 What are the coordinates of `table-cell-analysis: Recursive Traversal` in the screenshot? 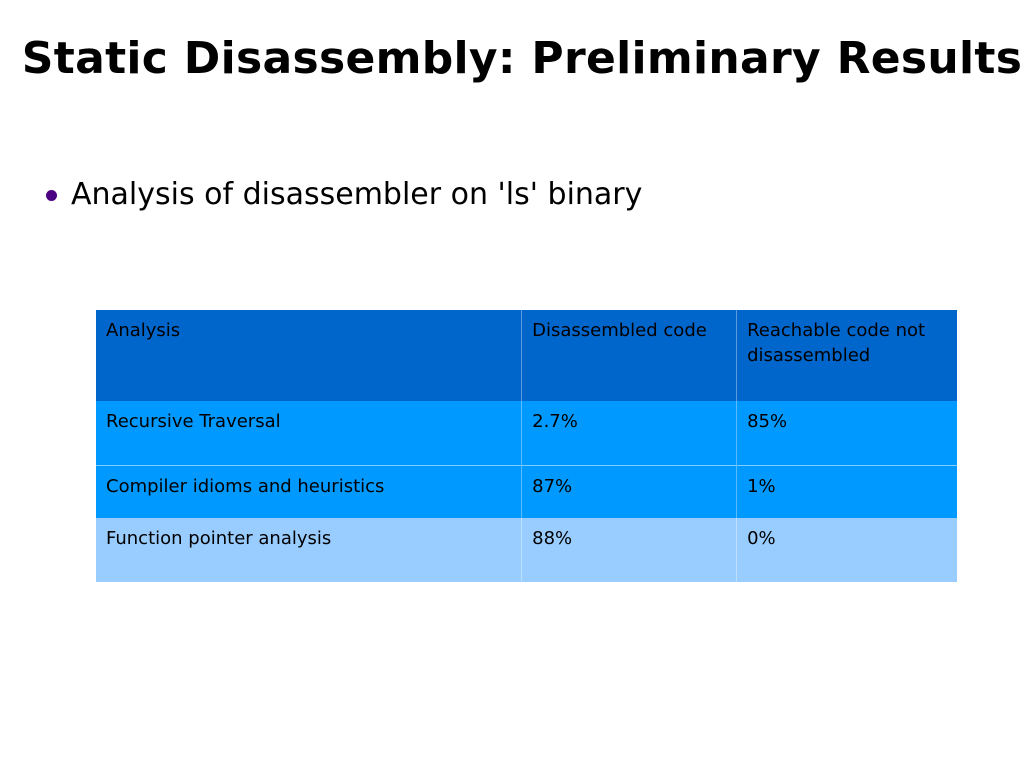 It's located at (309, 433).